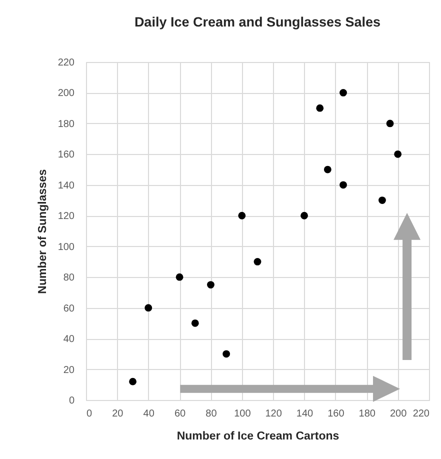 The image size is (441, 459). Describe the element at coordinates (336, 414) in the screenshot. I see `x-tick-label: 160` at that location.